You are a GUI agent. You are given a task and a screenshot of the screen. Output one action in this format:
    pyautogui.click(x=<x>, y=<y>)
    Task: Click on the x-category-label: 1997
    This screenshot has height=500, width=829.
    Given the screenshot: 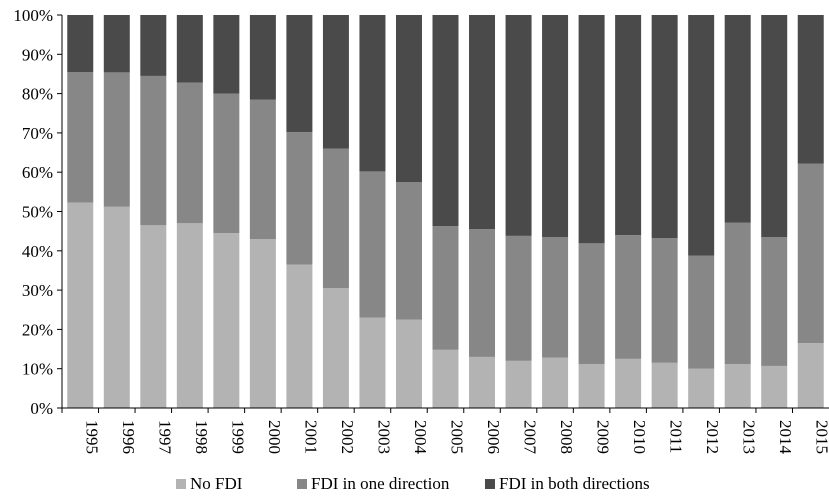 What is the action you would take?
    pyautogui.click(x=164, y=437)
    